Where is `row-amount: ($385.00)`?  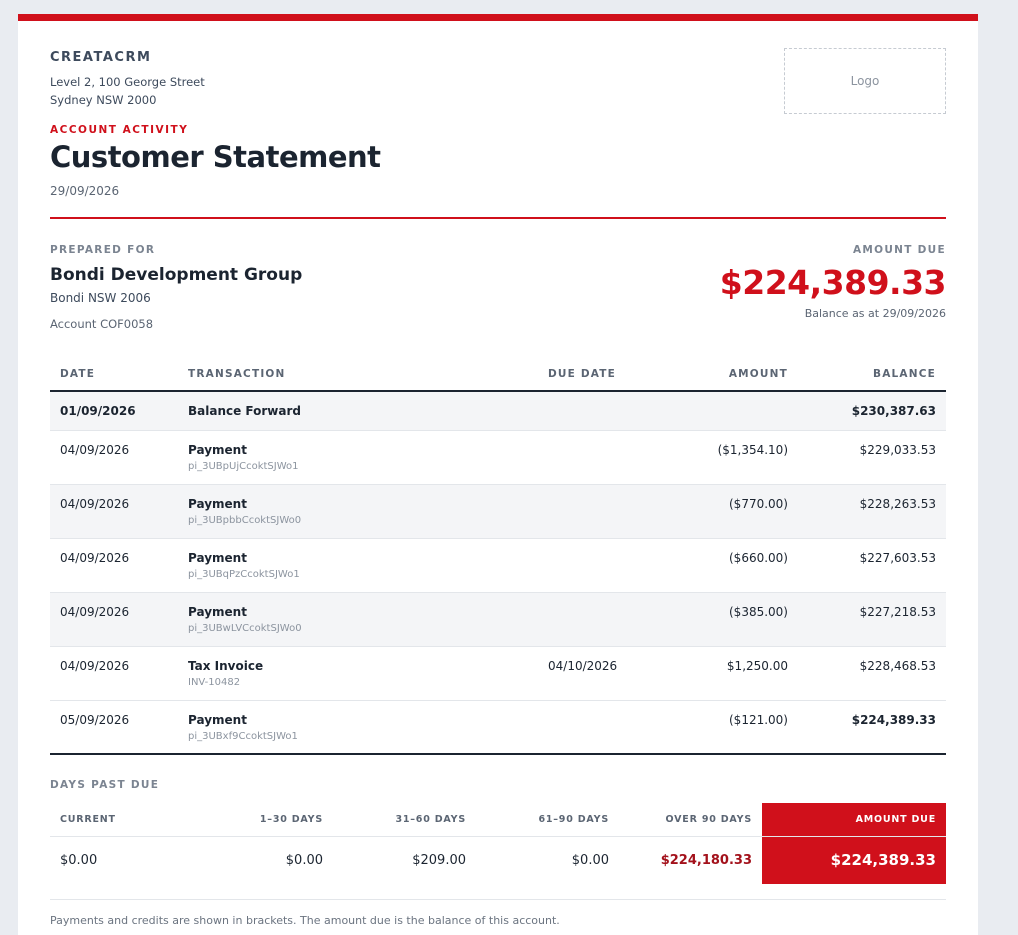 row-amount: ($385.00) is located at coordinates (733, 619).